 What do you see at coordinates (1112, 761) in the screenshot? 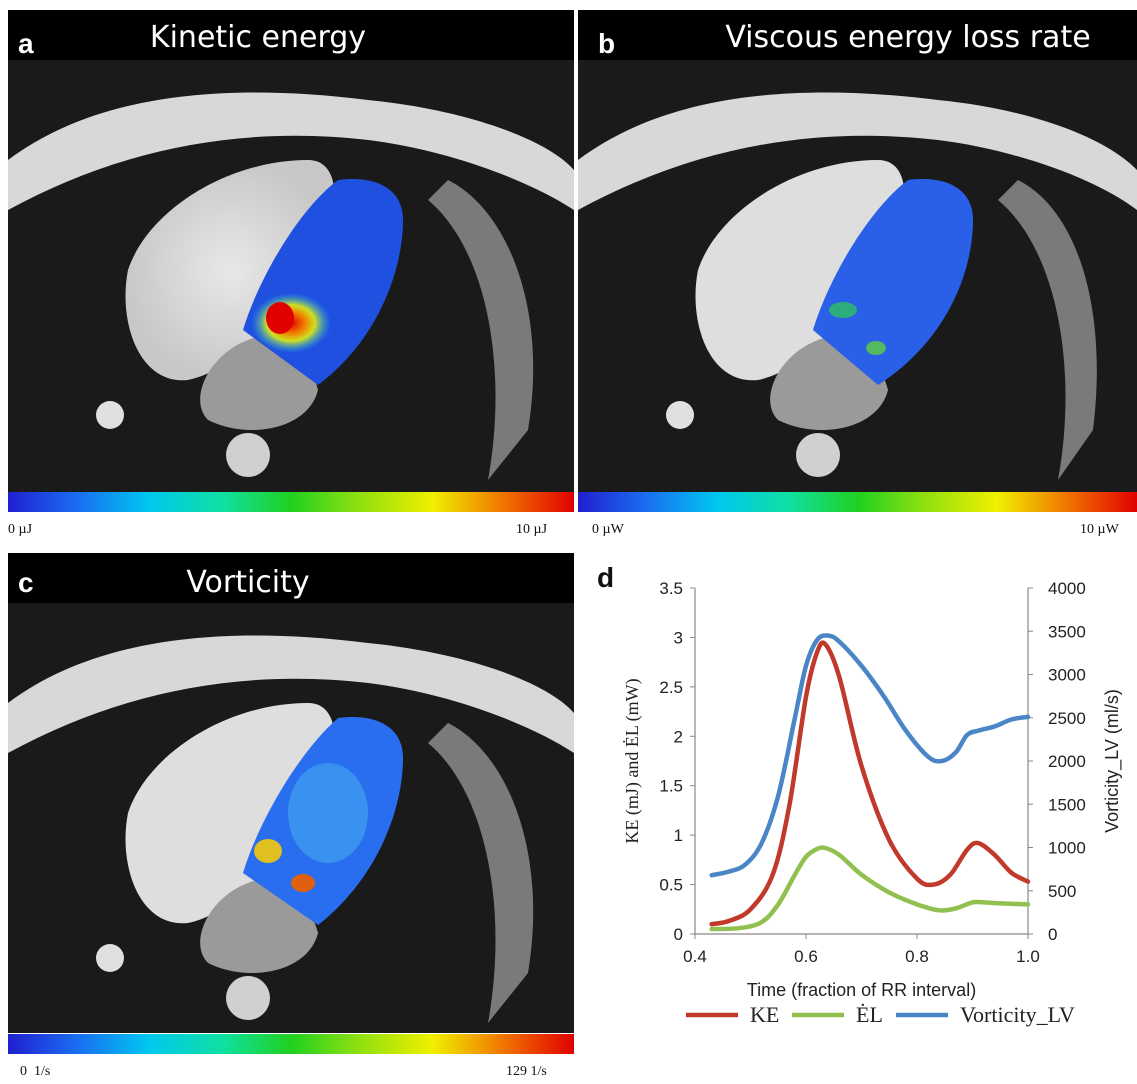
I see `y-axis-right-label: Vorticity_LV (ml/s)` at bounding box center [1112, 761].